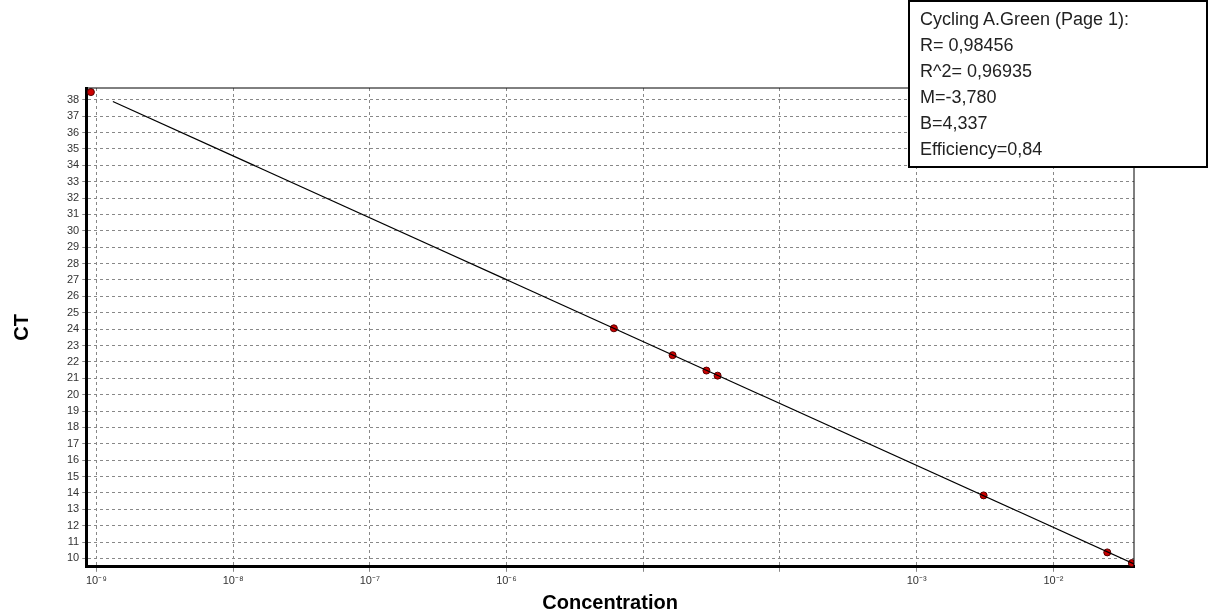  I want to click on y-tick-label: 20, so click(73, 393).